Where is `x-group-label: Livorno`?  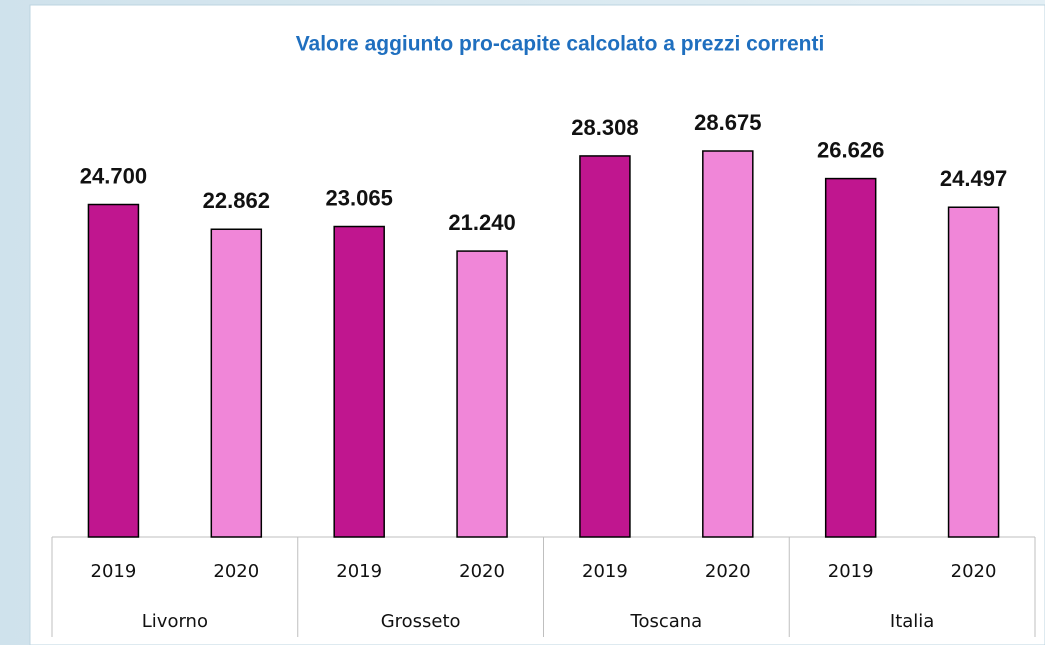
x-group-label: Livorno is located at coordinates (175, 621).